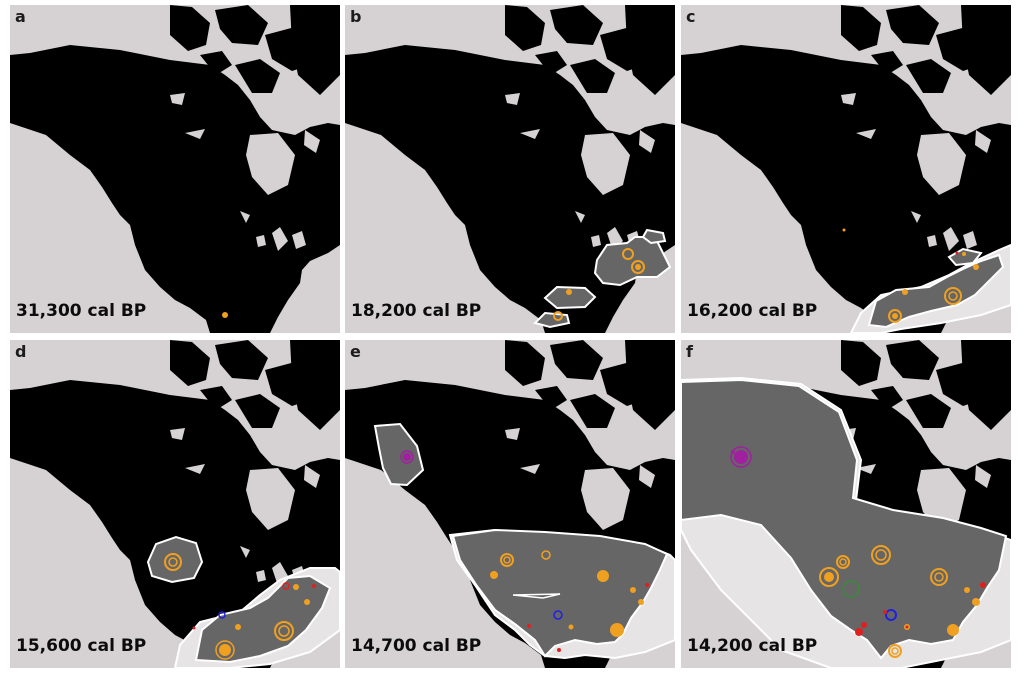  I want to click on panel-label: f, so click(689, 351).